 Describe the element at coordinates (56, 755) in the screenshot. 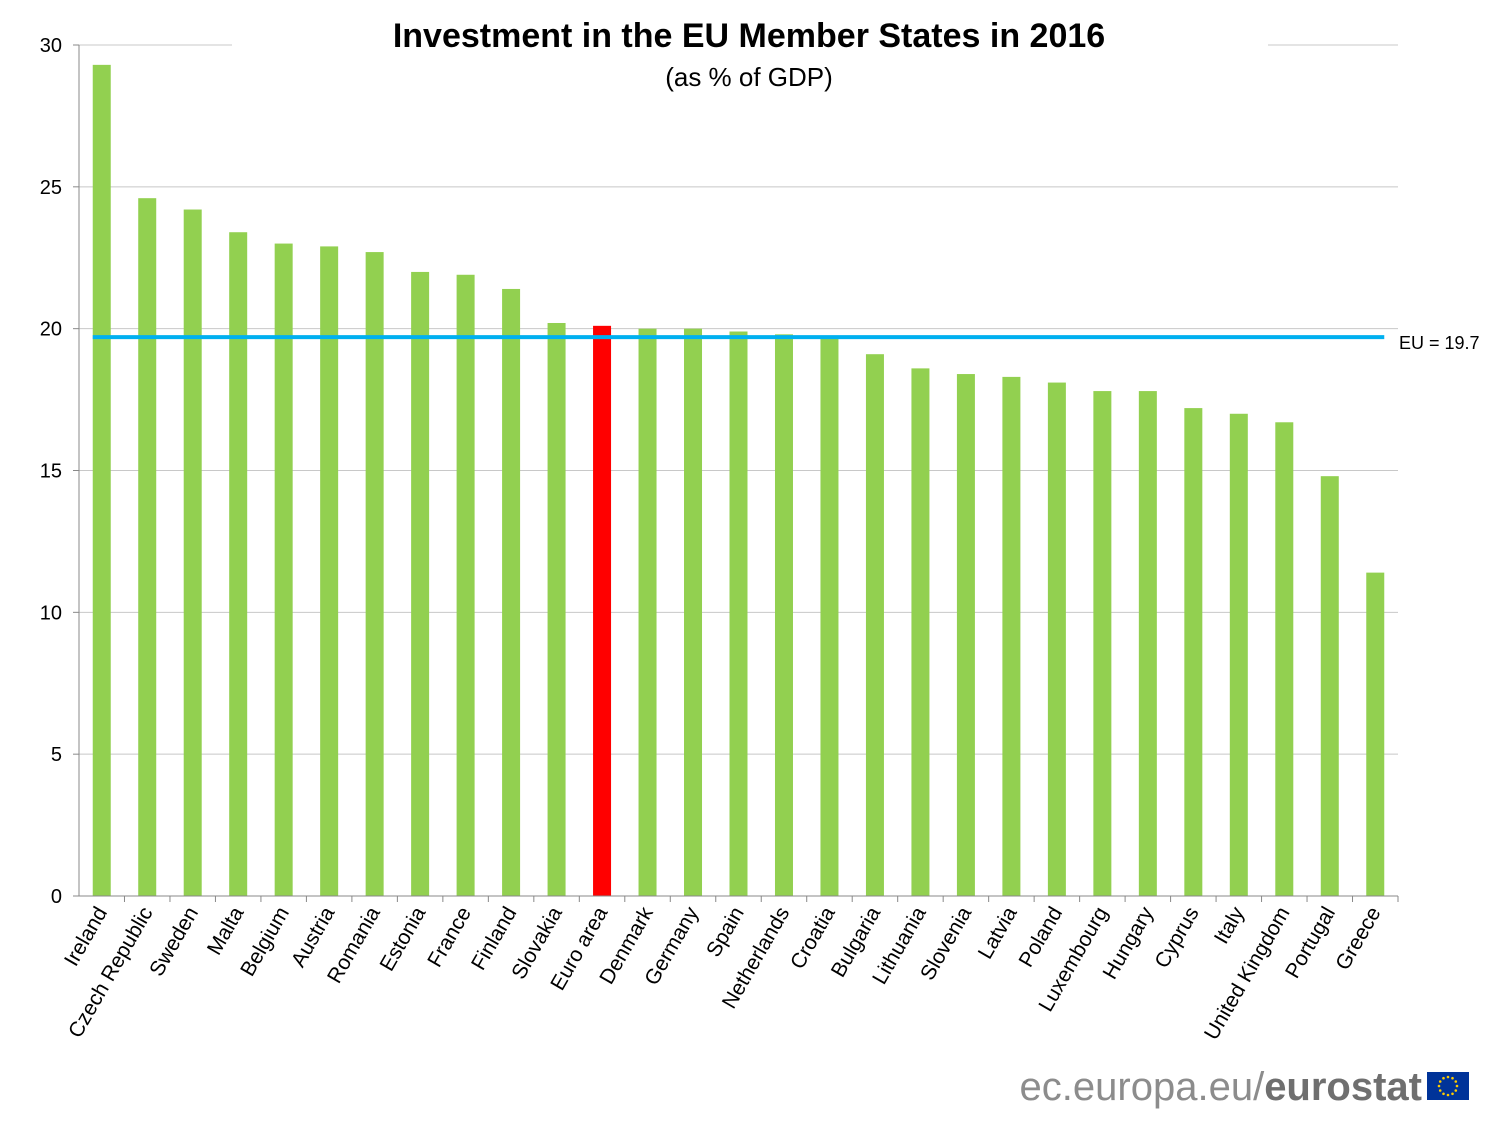

I see `y-tick-label: 5` at that location.